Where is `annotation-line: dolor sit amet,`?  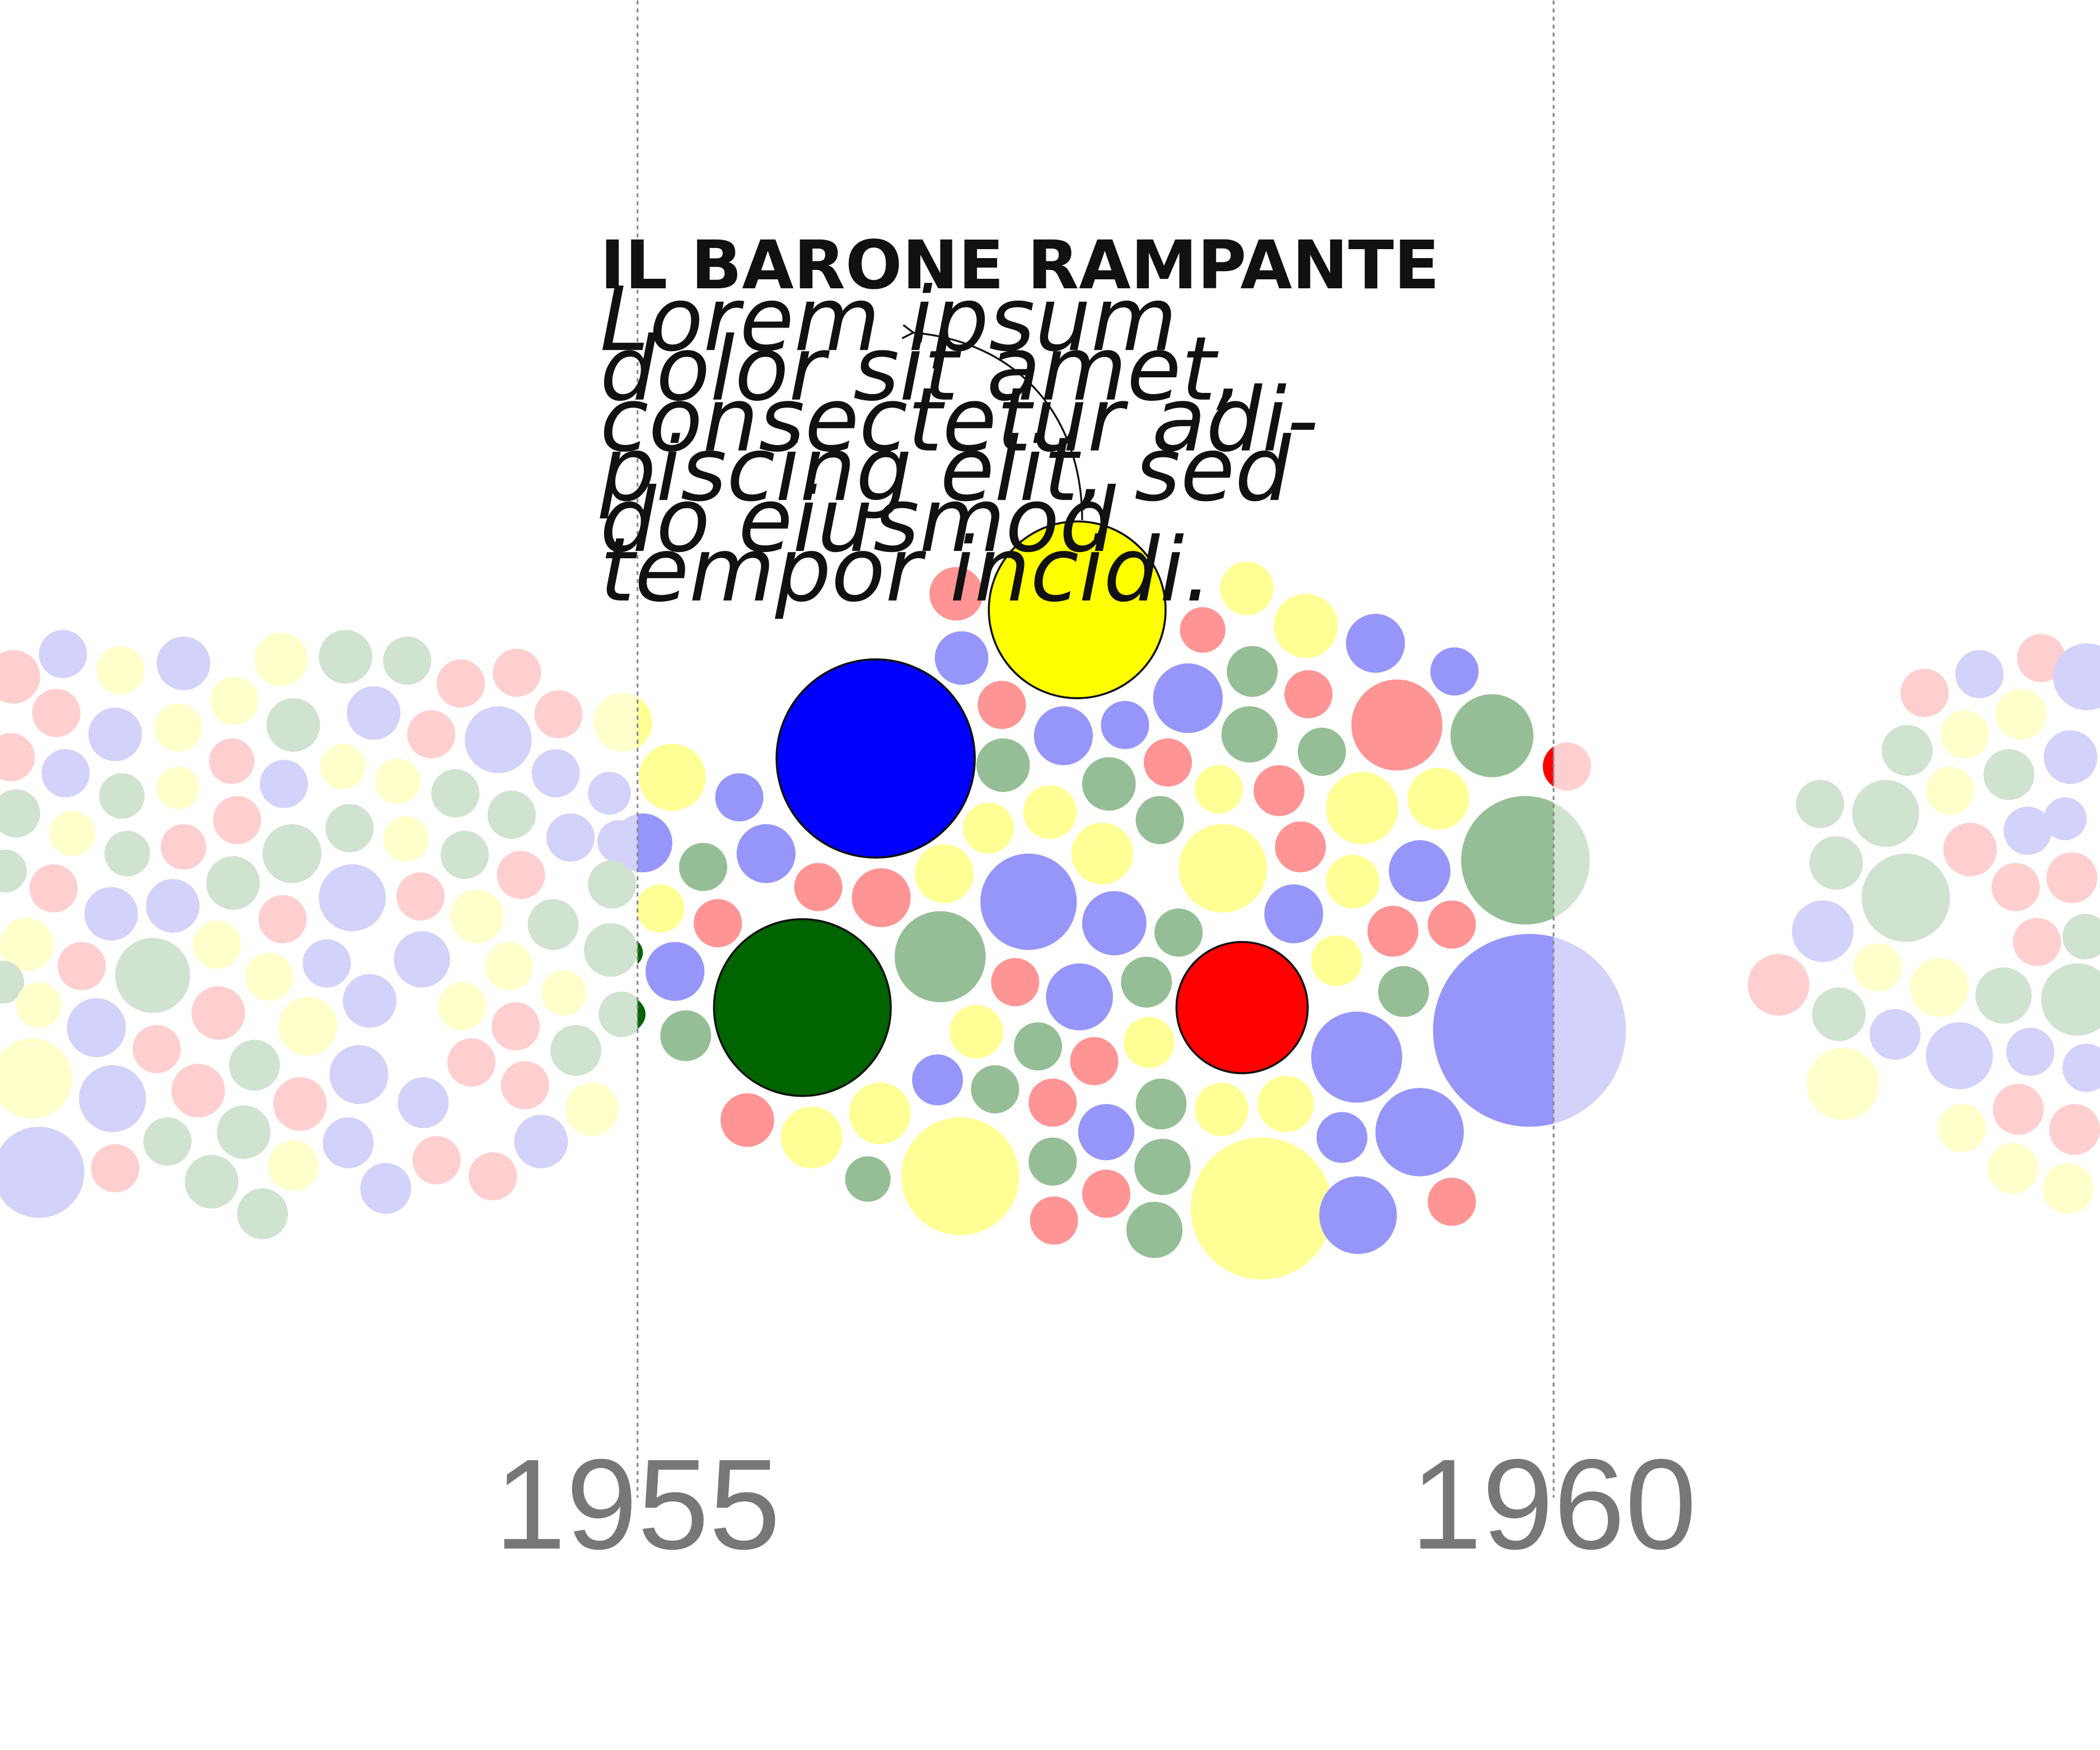
annotation-line: dolor sit amet, is located at coordinates (922, 369).